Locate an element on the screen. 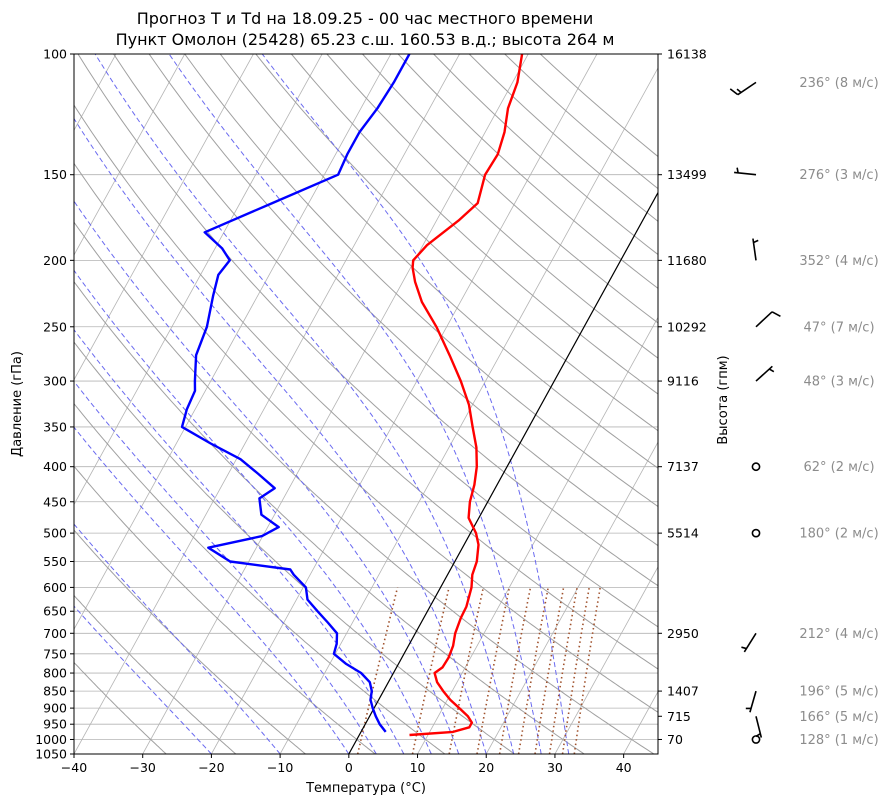 This screenshot has width=891, height=806. y-tick-label: 650 is located at coordinates (55, 611).